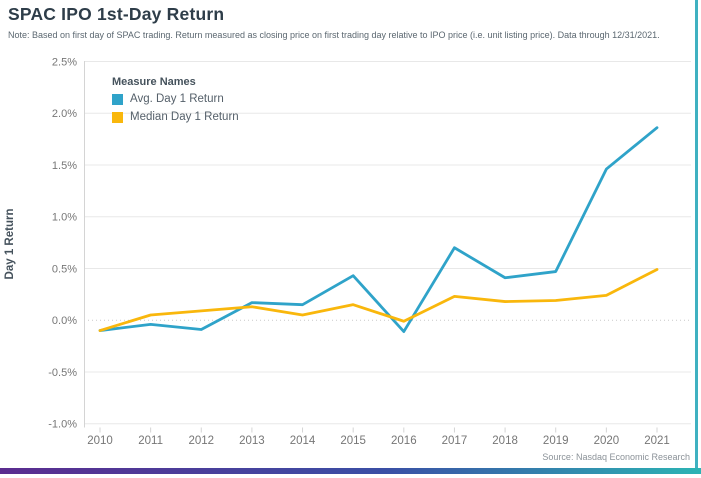 This screenshot has height=478, width=701. What do you see at coordinates (404, 441) in the screenshot?
I see `svg-text: 2016` at bounding box center [404, 441].